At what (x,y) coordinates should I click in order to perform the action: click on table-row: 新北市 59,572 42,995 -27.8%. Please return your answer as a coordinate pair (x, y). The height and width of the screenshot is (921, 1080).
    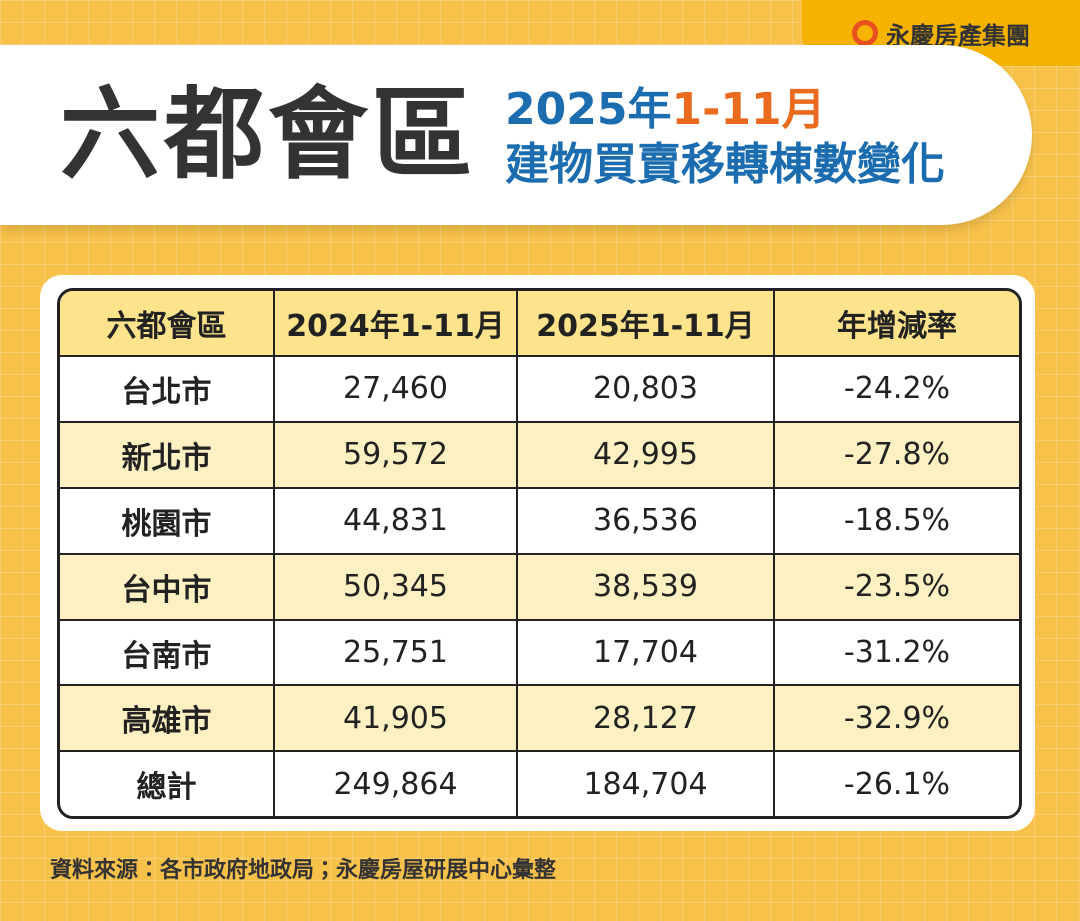
    Looking at the image, I should click on (539, 453).